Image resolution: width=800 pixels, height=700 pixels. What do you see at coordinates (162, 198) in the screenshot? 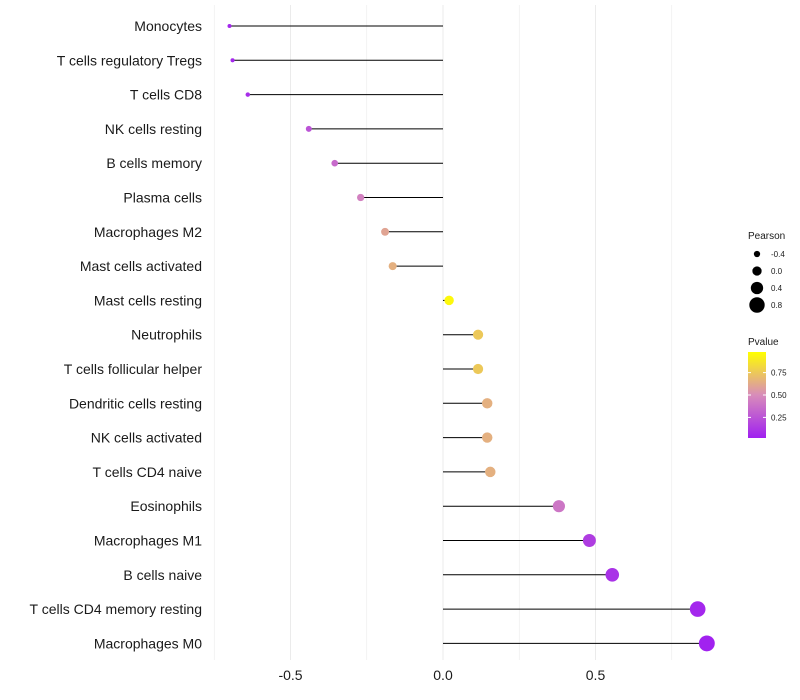
I see `category-label: Plasma cells` at bounding box center [162, 198].